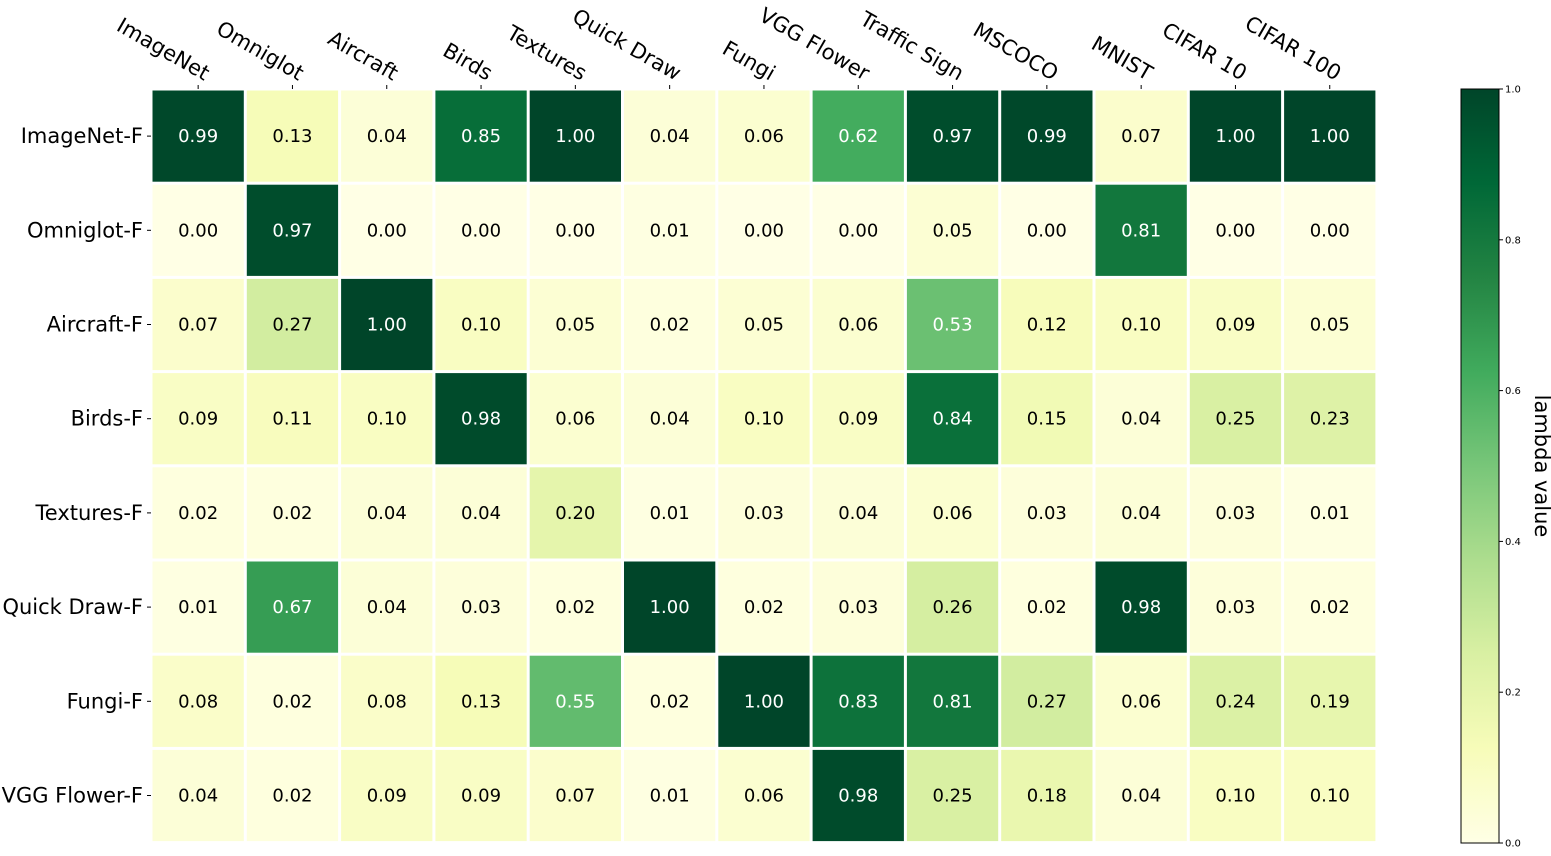 The width and height of the screenshot is (1551, 856). What do you see at coordinates (1513, 844) in the screenshot?
I see `colorbar-tick-label-0: 0.0` at bounding box center [1513, 844].